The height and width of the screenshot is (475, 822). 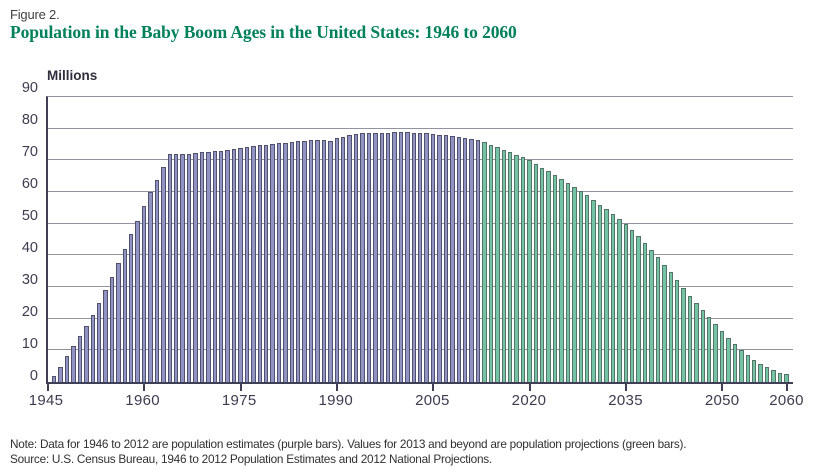 What do you see at coordinates (131, 308) in the screenshot?
I see `bar-1958` at bounding box center [131, 308].